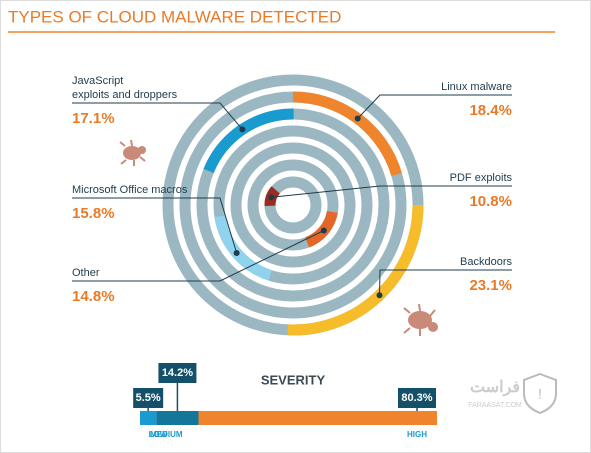  Describe the element at coordinates (293, 379) in the screenshot. I see `severity-title: SEVERITY` at that location.